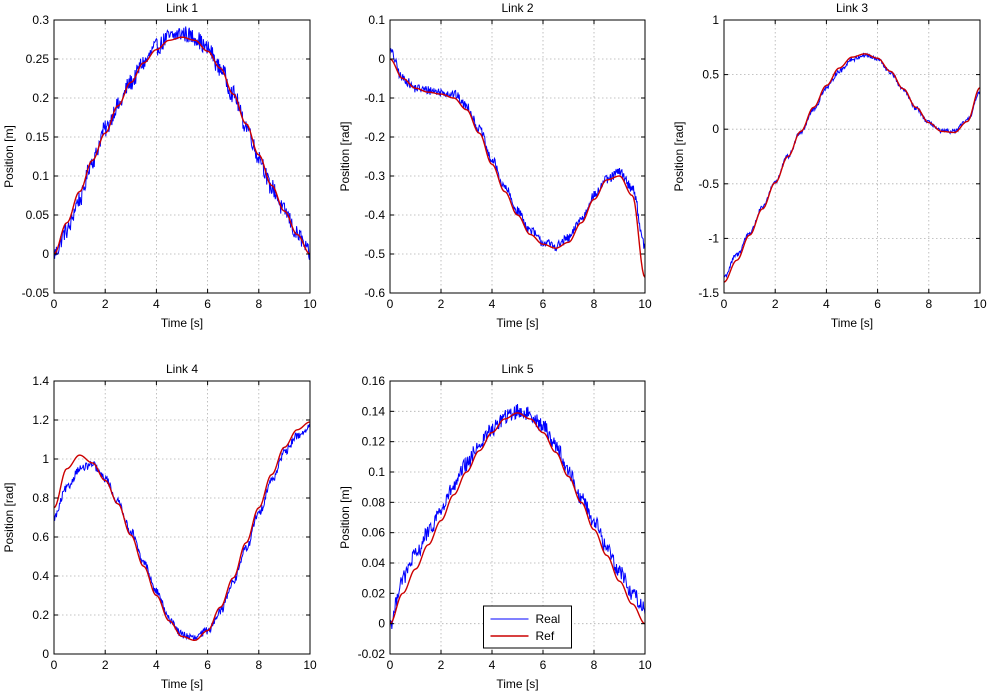 The image size is (989, 691). Describe the element at coordinates (372, 654) in the screenshot. I see `y-tick-label: -0.02` at that location.